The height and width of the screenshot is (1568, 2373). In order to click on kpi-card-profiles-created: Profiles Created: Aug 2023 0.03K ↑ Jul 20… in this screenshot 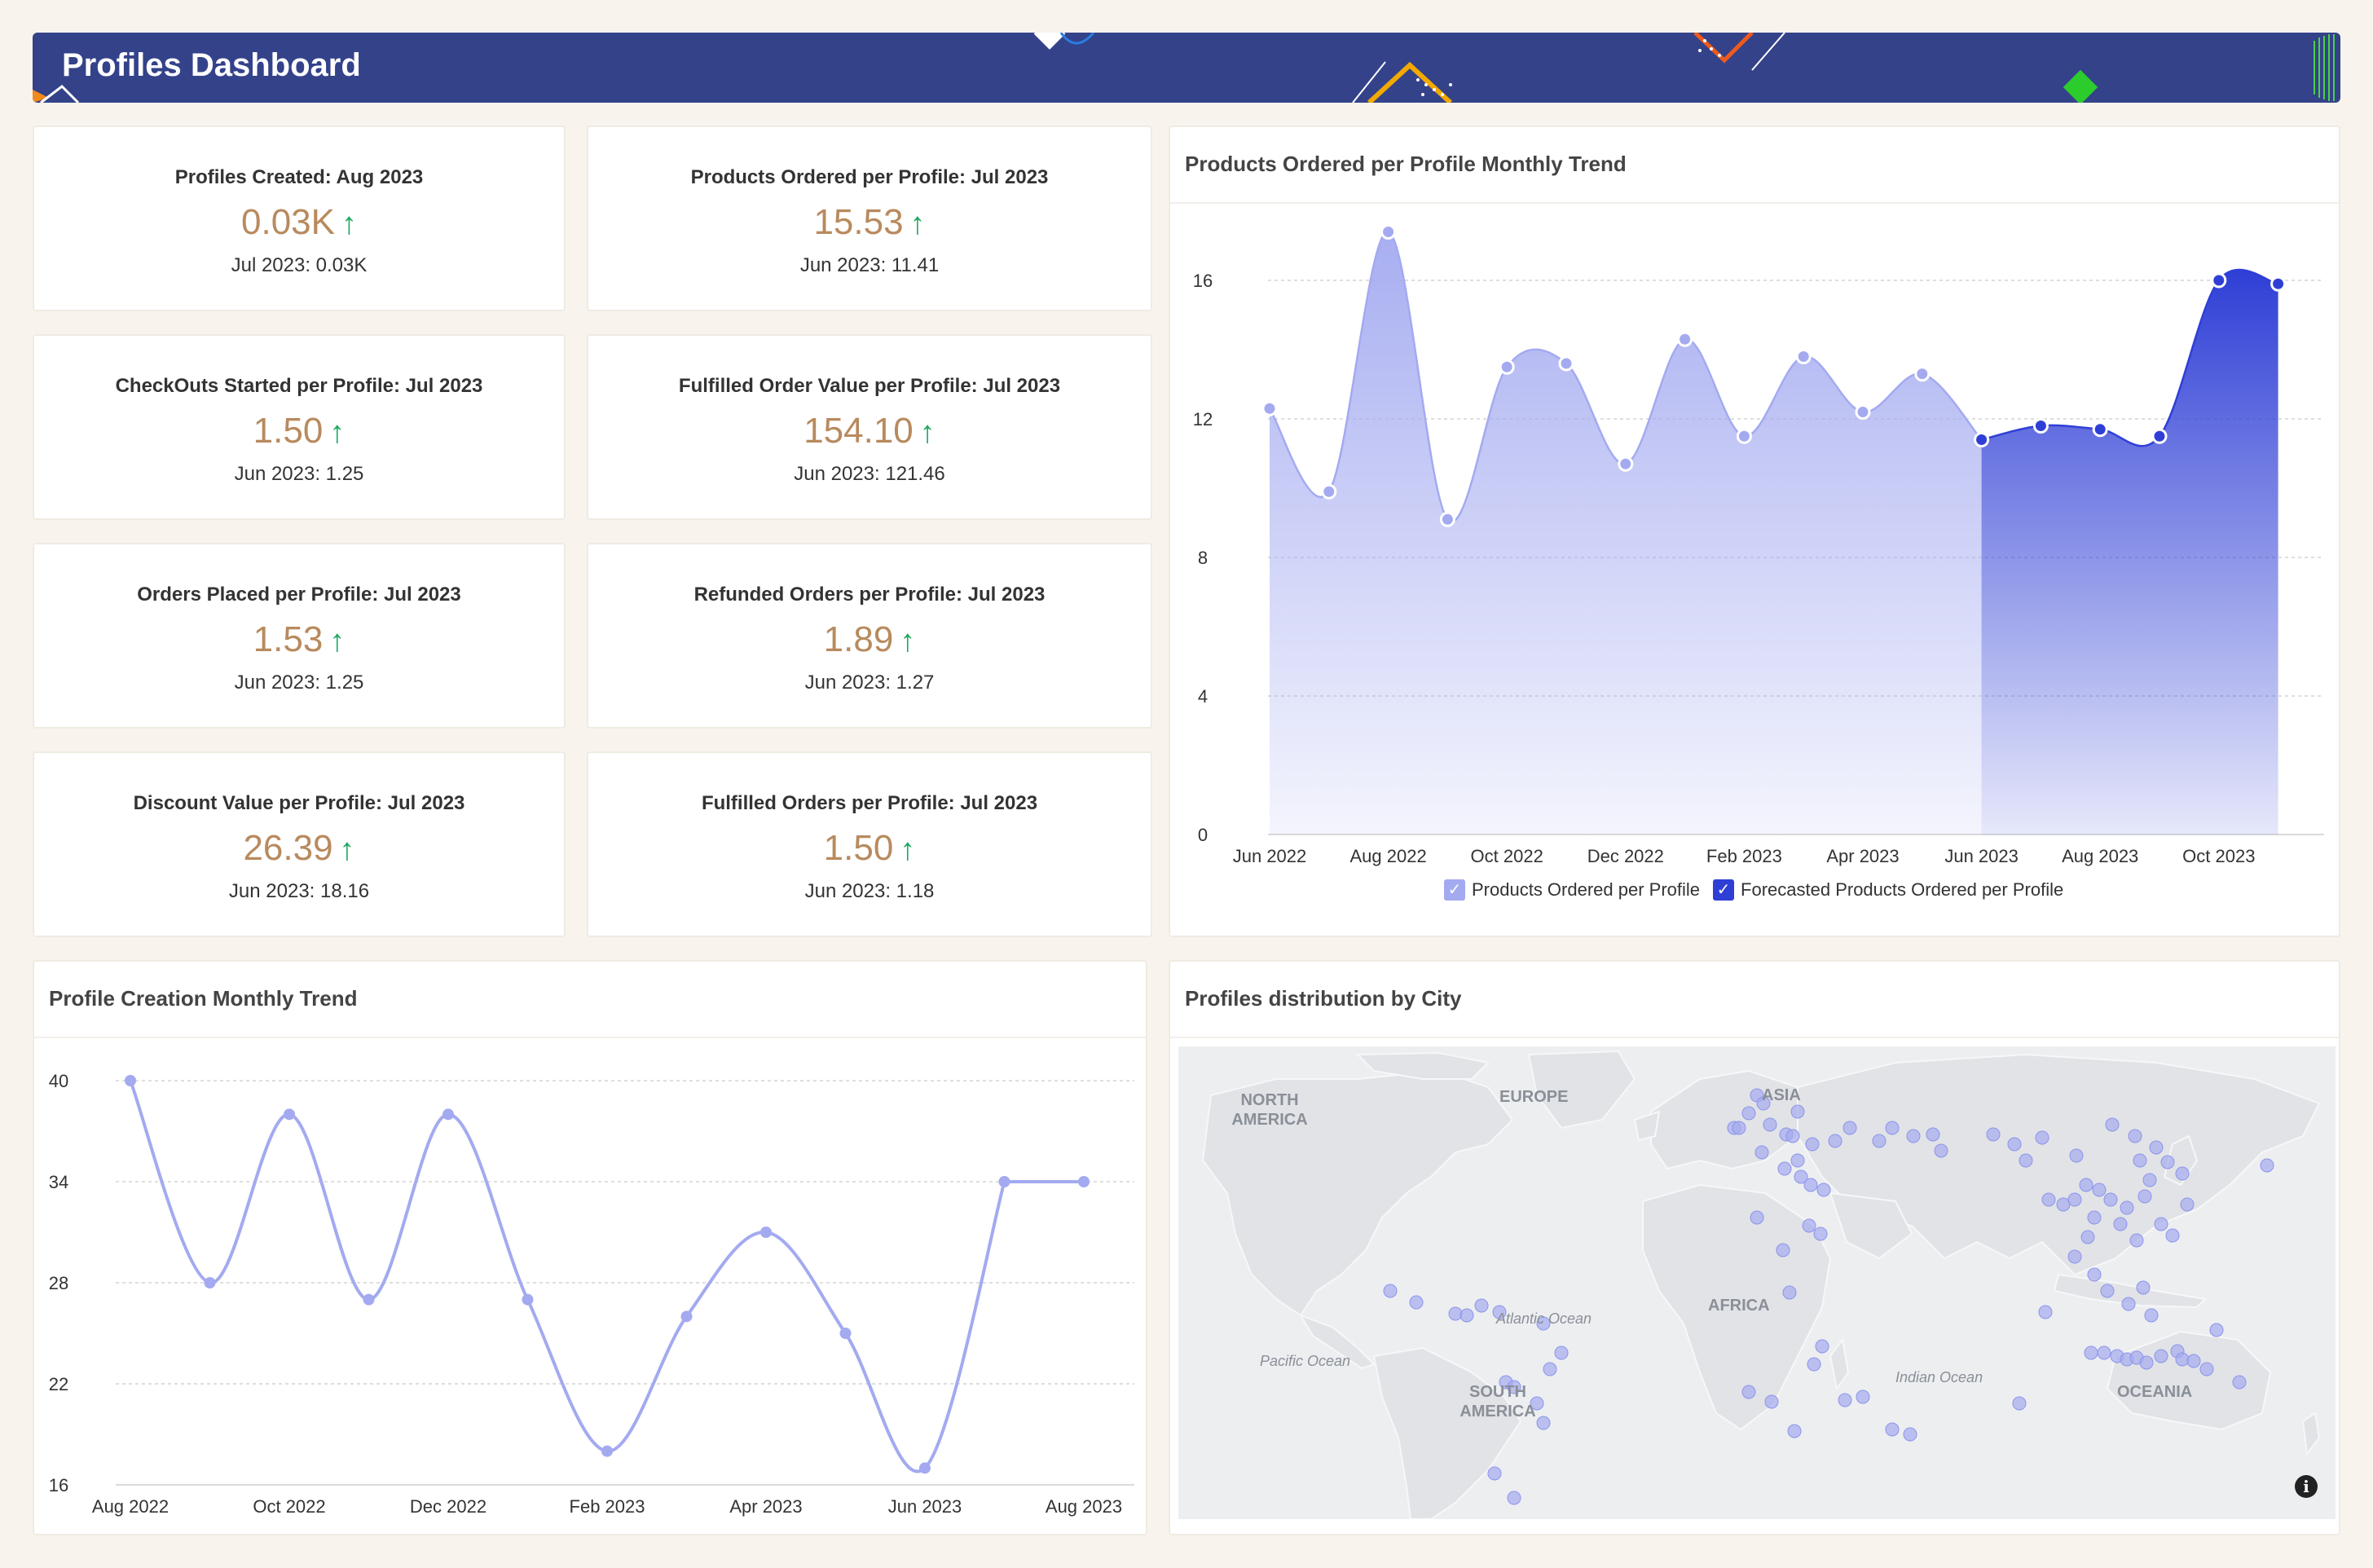, I will do `click(299, 218)`.